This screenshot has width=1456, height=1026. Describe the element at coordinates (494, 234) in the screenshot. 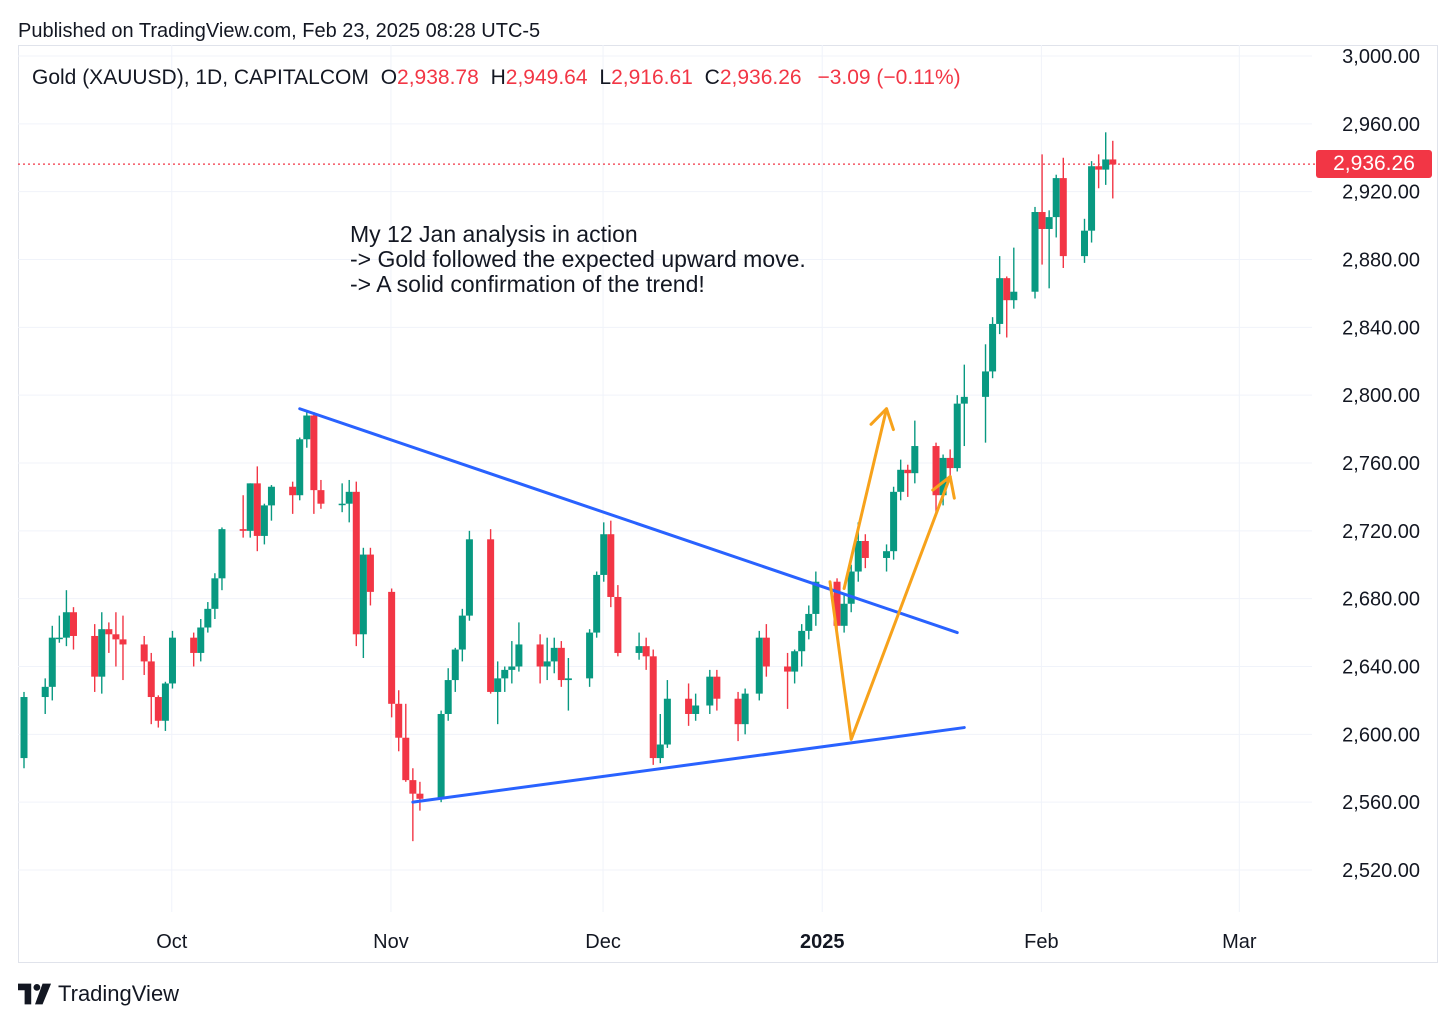

I see `analysis-line-1: My 12 Jan analysis in action` at that location.